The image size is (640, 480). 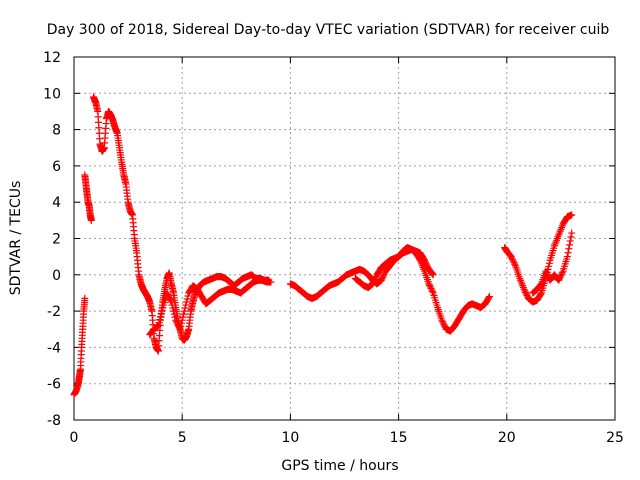 What do you see at coordinates (79, 346) in the screenshot?
I see `series-seg-early-a` at bounding box center [79, 346].